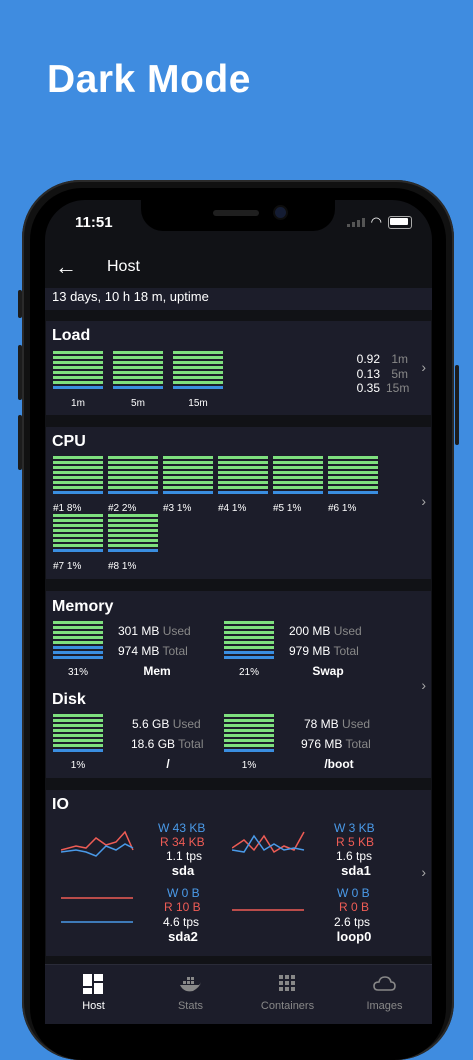 The height and width of the screenshot is (1060, 473). What do you see at coordinates (83, 606) in the screenshot?
I see `memory-title: Memory` at bounding box center [83, 606].